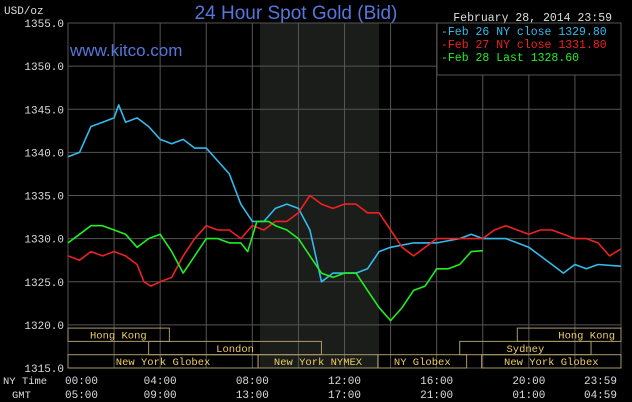 This screenshot has width=632, height=402. I want to click on y-tick-label: 1355.0, so click(44, 25).